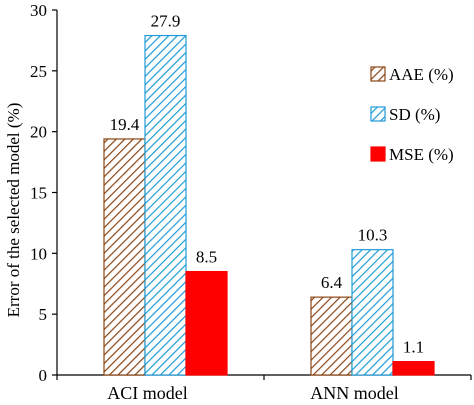 The width and height of the screenshot is (474, 405). What do you see at coordinates (372, 312) in the screenshot?
I see `bar-ann-model-sd` at bounding box center [372, 312].